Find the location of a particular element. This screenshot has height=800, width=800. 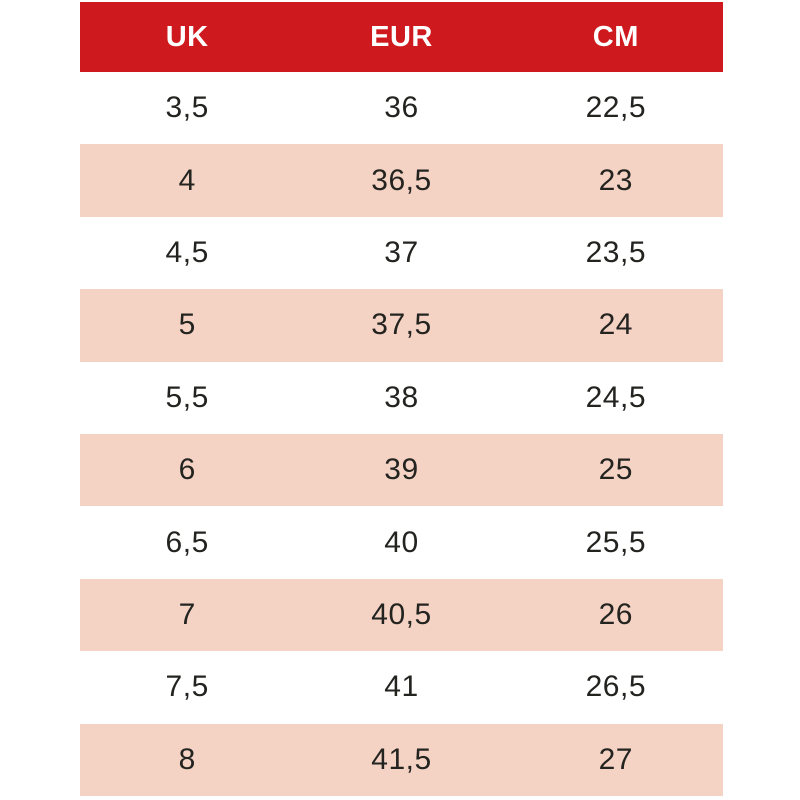

table-row: 4,5 37 23,5 is located at coordinates (401, 253).